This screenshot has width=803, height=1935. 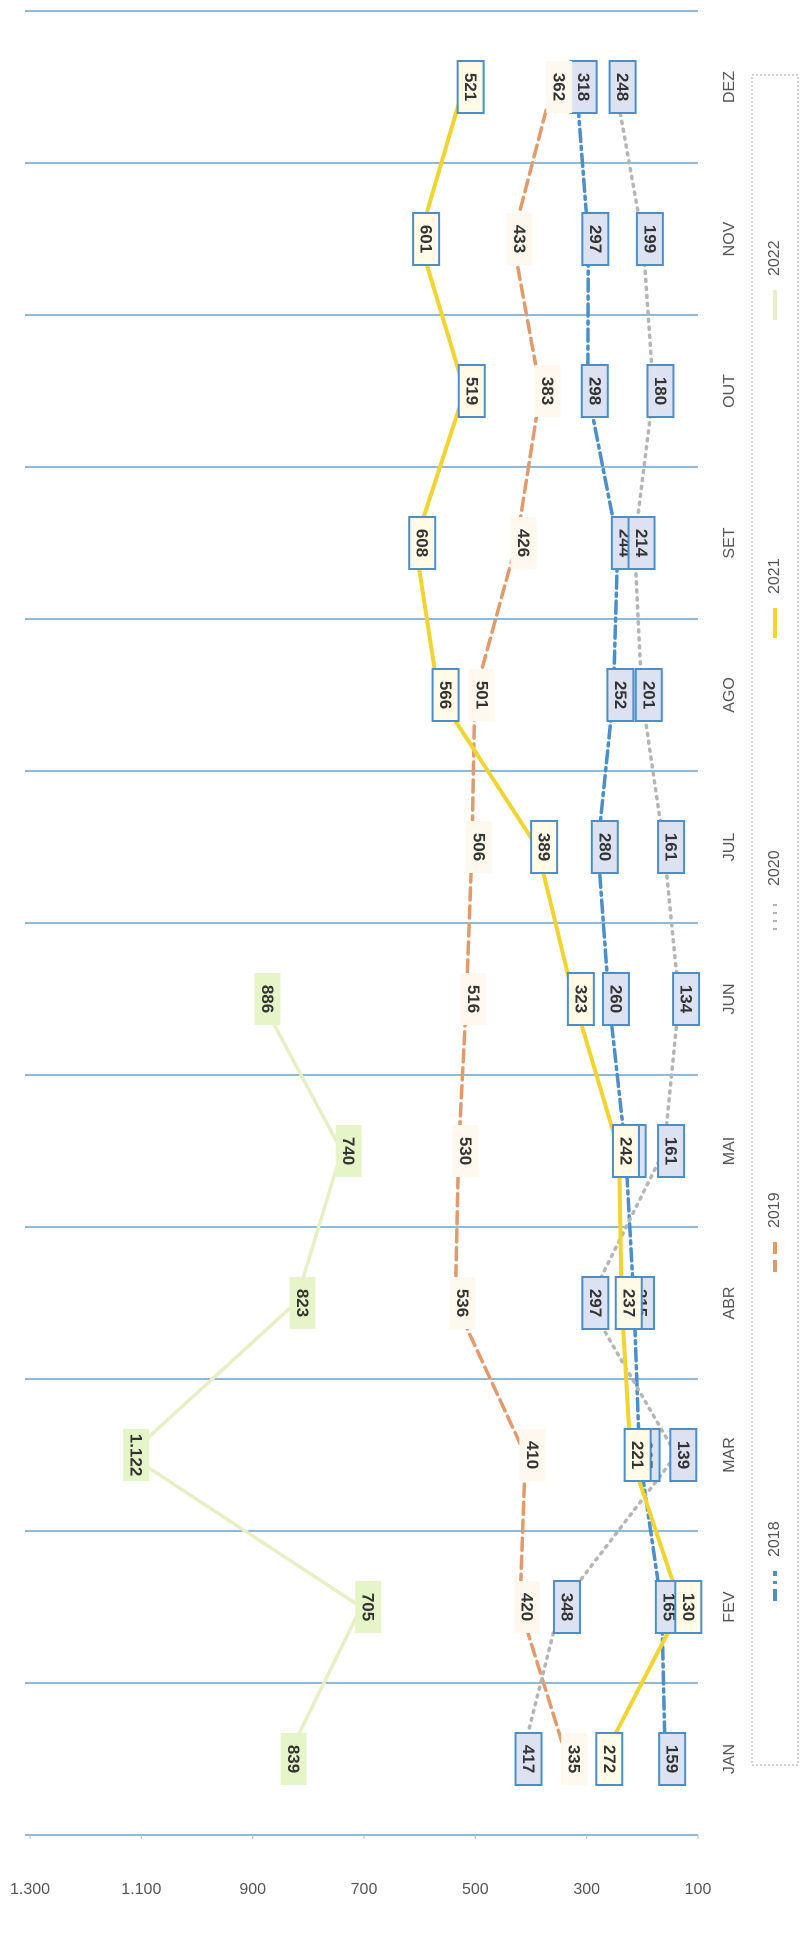 I want to click on data-label: 221, so click(x=637, y=1455).